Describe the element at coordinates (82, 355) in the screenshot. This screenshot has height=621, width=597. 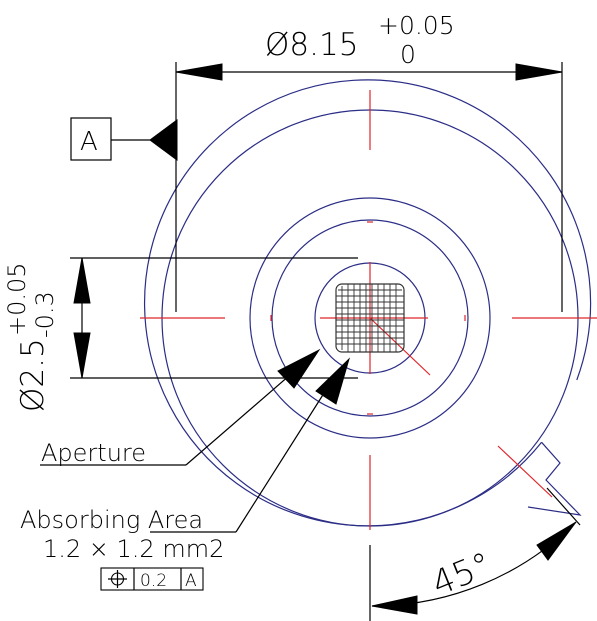
I see `aperture-dim-arrow-bottom` at that location.